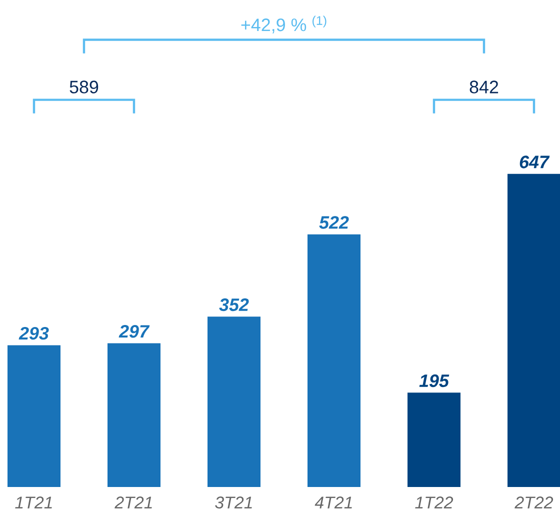  Describe the element at coordinates (33, 333) in the screenshot. I see `data-label: 293` at that location.